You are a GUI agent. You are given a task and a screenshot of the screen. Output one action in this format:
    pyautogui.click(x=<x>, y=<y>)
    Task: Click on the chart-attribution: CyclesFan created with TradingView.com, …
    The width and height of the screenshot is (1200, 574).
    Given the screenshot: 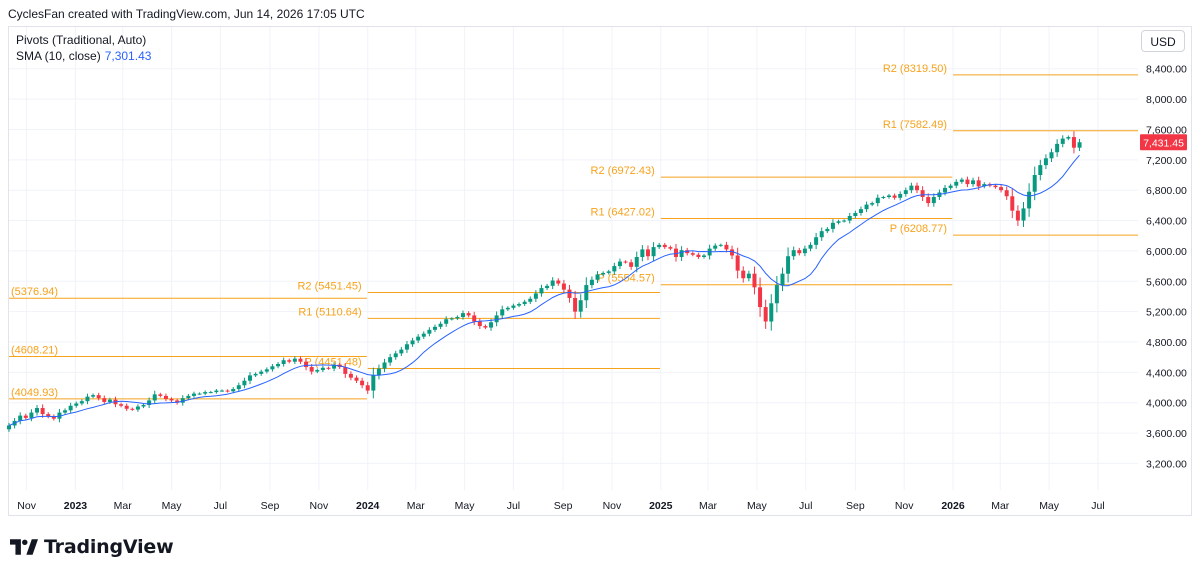 What is the action you would take?
    pyautogui.click(x=186, y=14)
    